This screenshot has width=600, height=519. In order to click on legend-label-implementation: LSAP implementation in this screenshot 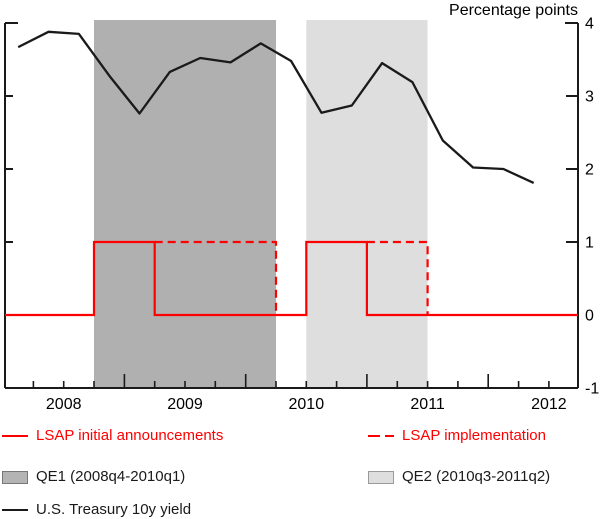, I will do `click(474, 435)`.